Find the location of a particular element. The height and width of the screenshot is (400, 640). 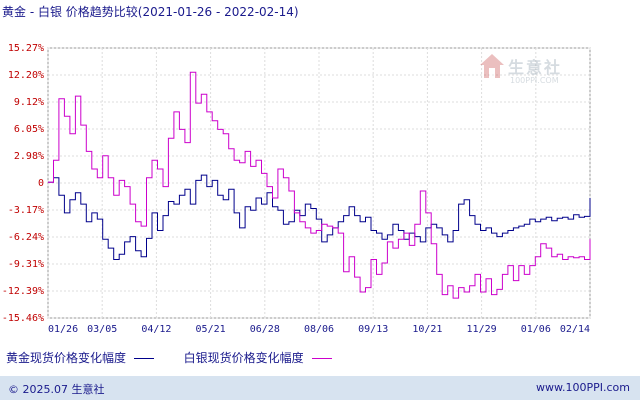

legend-swatch-silver is located at coordinates (321, 358).